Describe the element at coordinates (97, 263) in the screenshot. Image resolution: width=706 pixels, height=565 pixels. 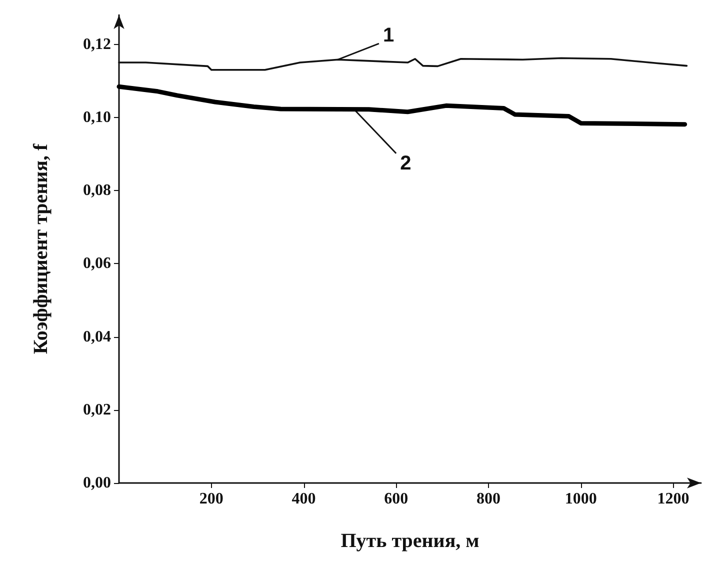
I see `y-tick-label: 0,06` at that location.